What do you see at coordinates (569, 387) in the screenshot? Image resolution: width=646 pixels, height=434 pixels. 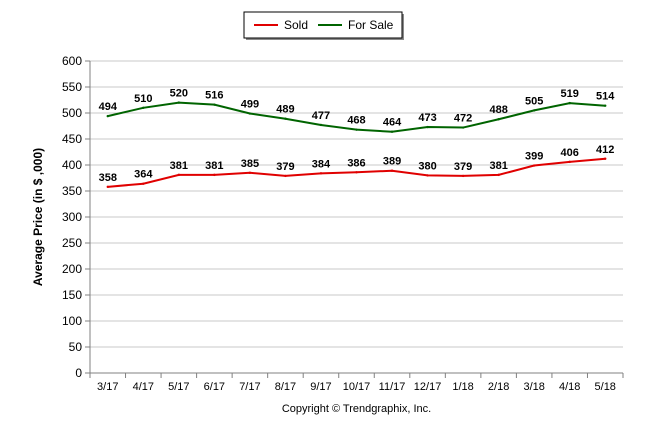 I see `x-tick-label: 4/18` at bounding box center [569, 387].